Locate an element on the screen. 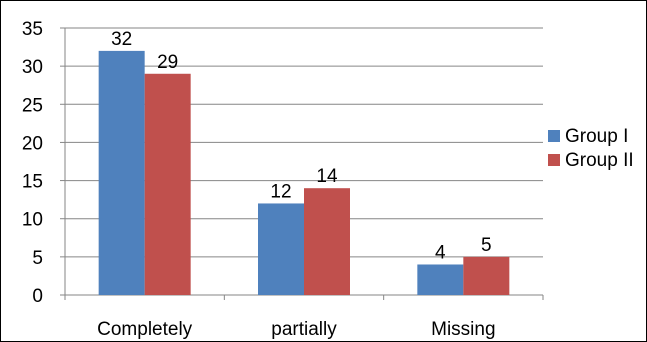 The image size is (647, 342). y-tick-label: 35 is located at coordinates (32, 29).